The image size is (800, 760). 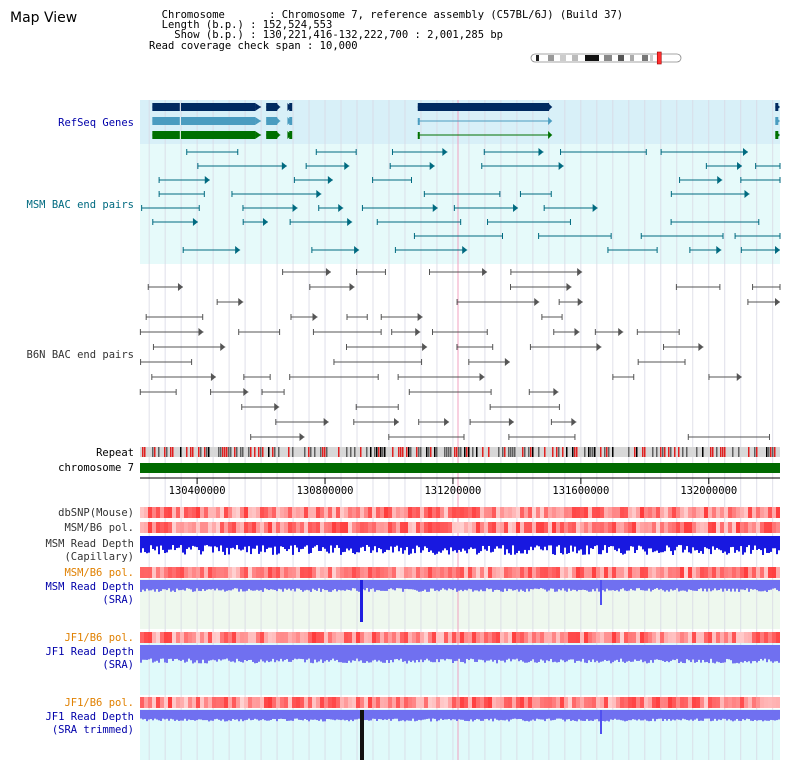 What do you see at coordinates (80, 205) in the screenshot?
I see `label-msm-bac: MSM BAC end pairs` at bounding box center [80, 205].